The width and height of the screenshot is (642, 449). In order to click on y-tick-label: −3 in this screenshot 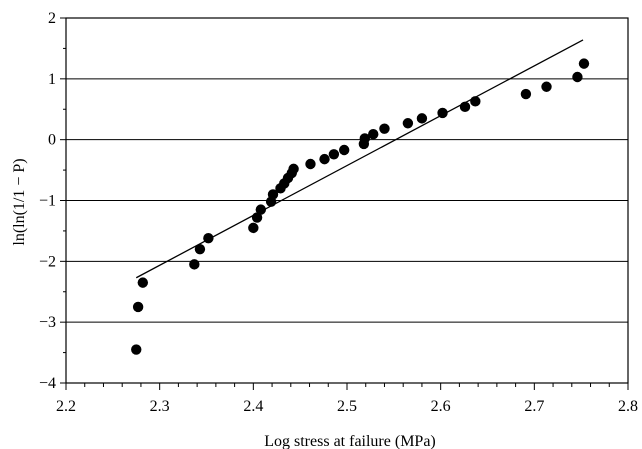, I will do `click(47, 322)`.